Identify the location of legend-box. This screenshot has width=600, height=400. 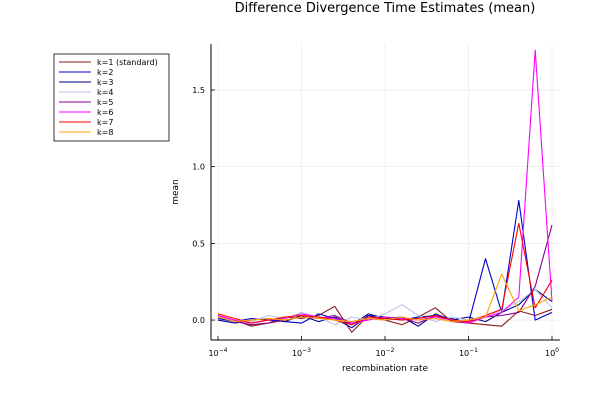
(111, 97).